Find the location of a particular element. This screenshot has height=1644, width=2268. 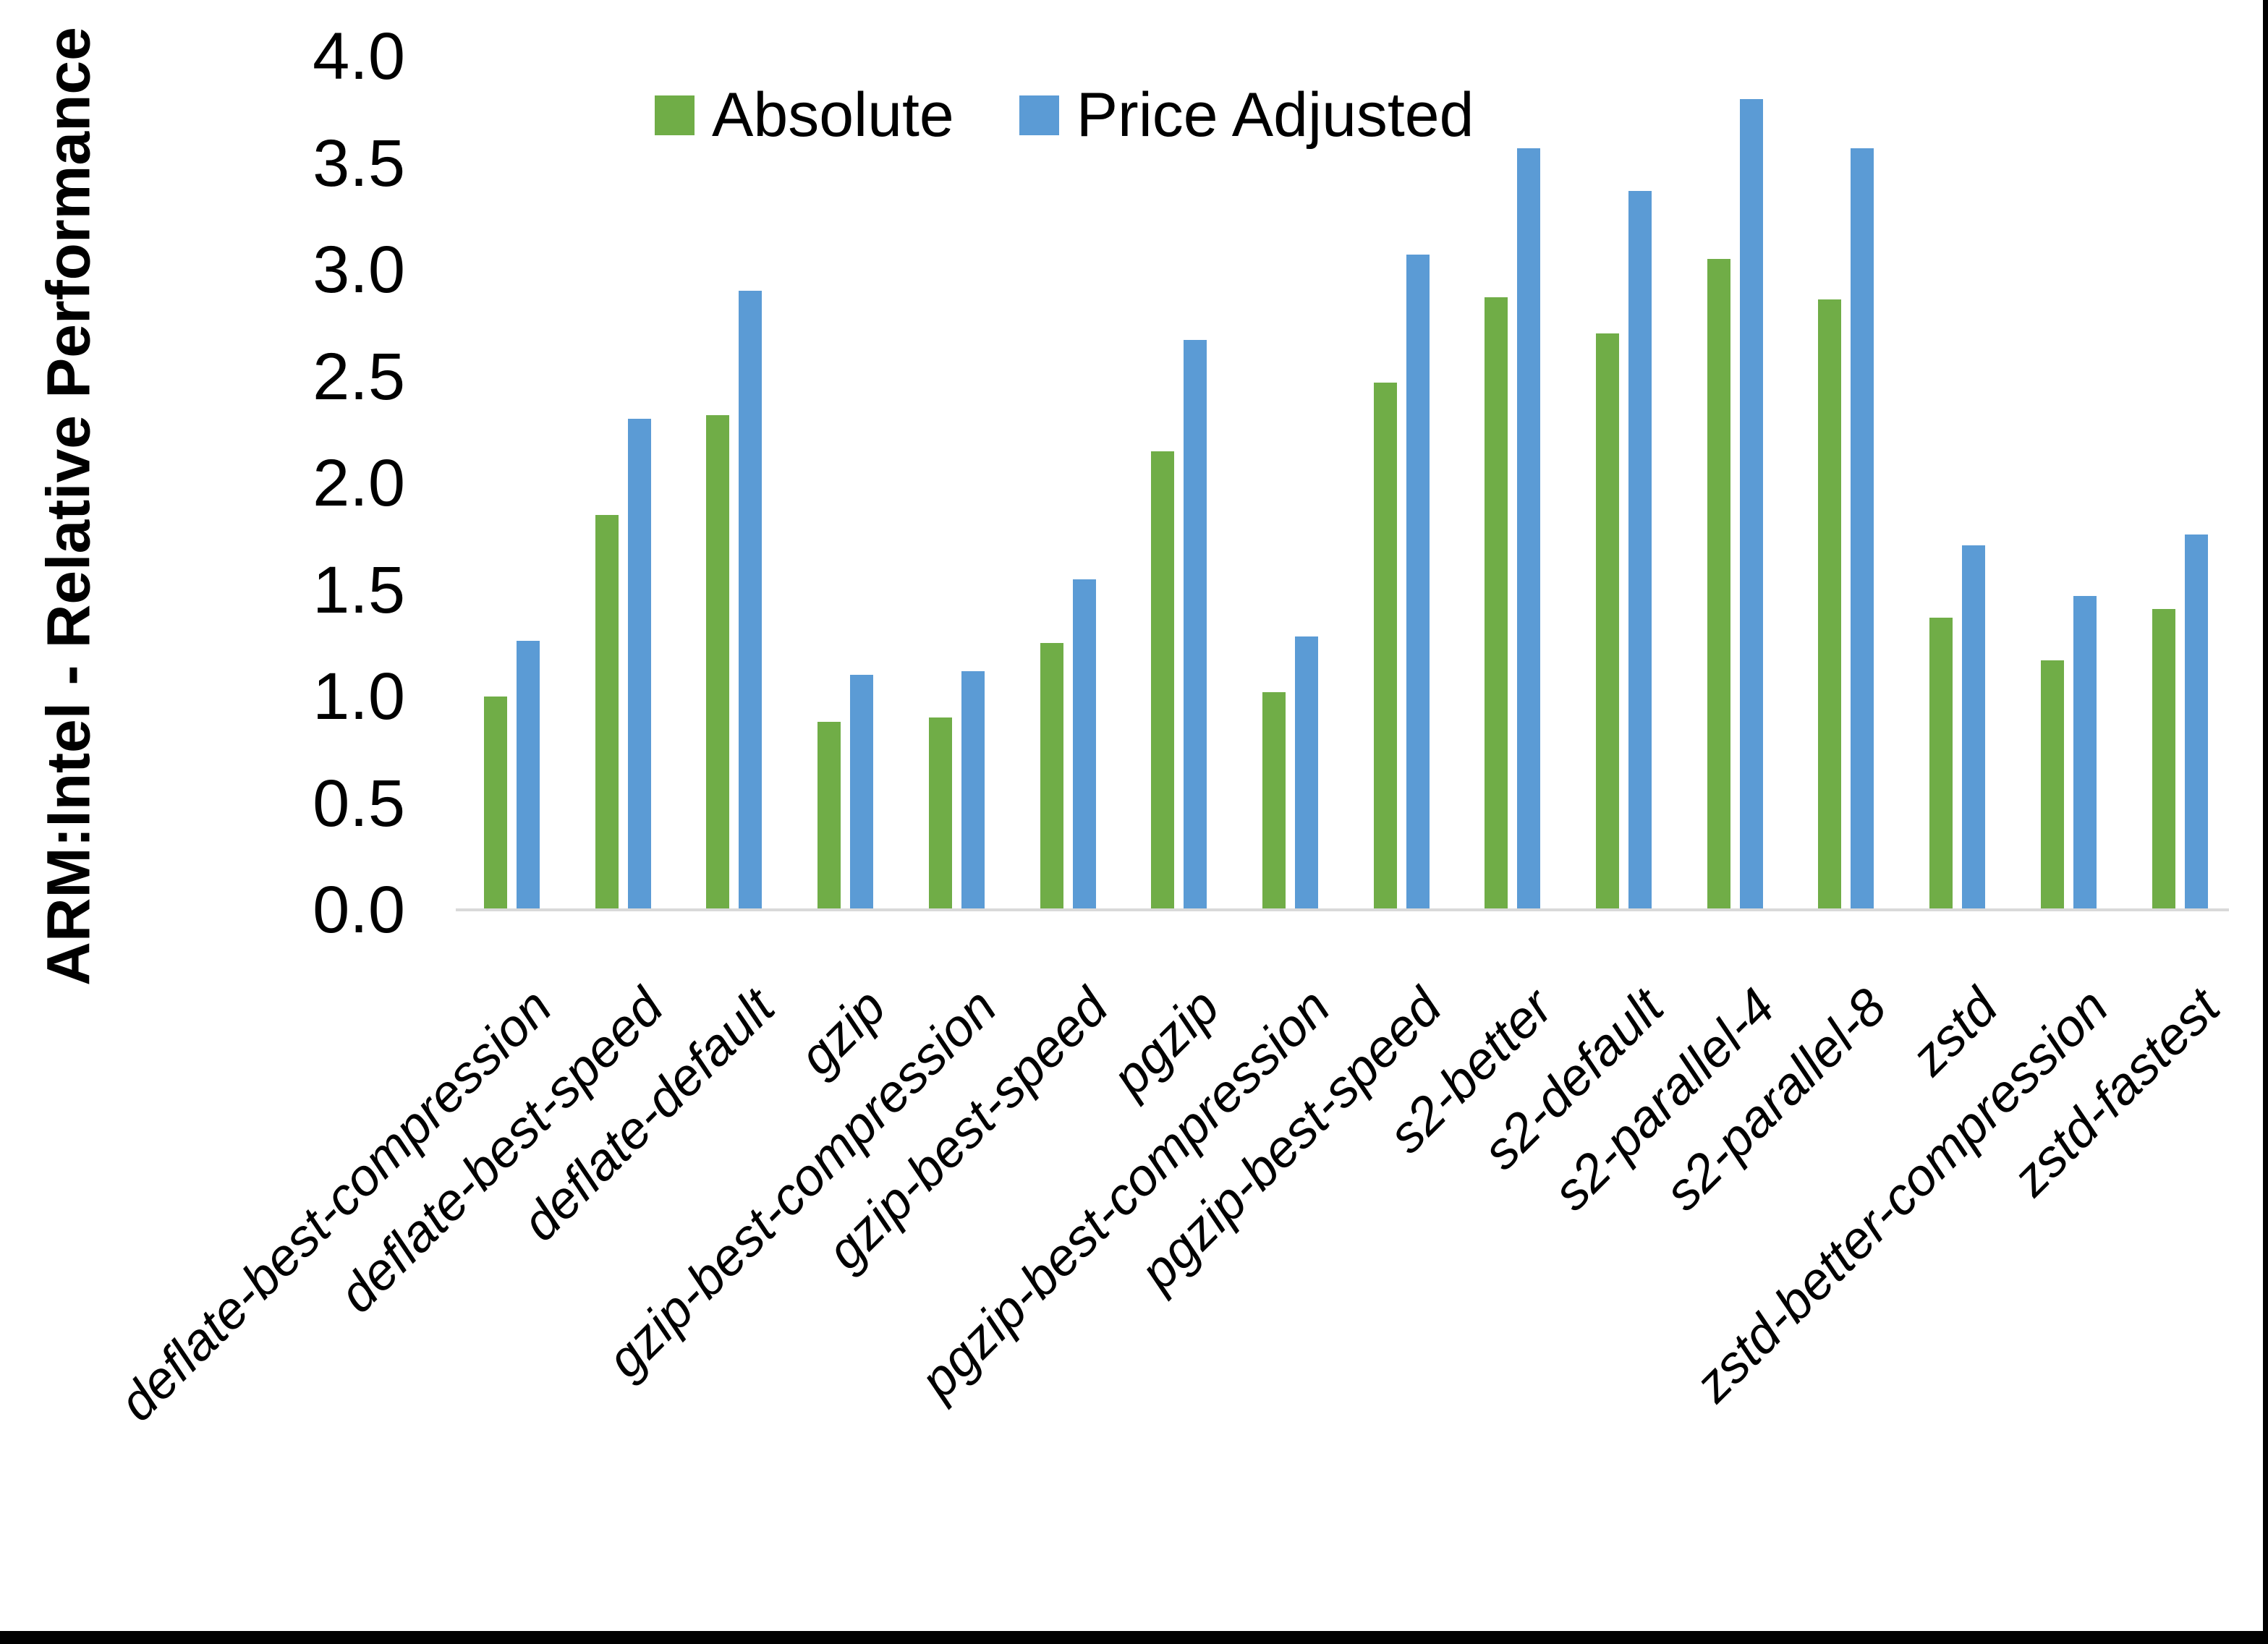

x-axis-line is located at coordinates (1342, 909).